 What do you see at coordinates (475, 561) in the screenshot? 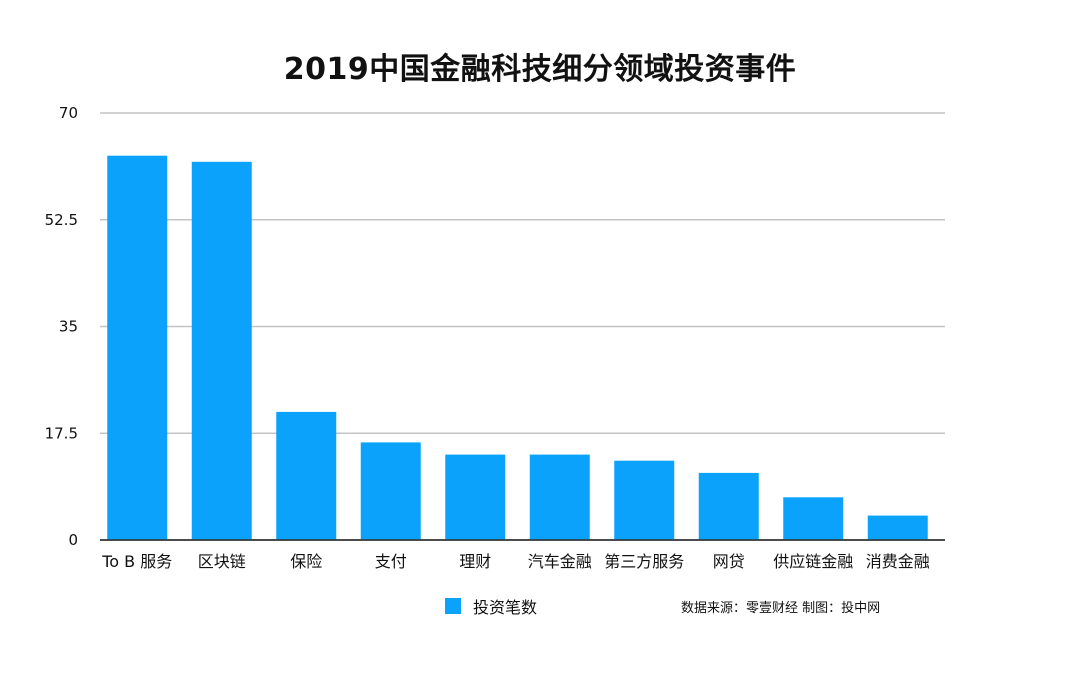
I see `x-tick-label: 理财` at bounding box center [475, 561].